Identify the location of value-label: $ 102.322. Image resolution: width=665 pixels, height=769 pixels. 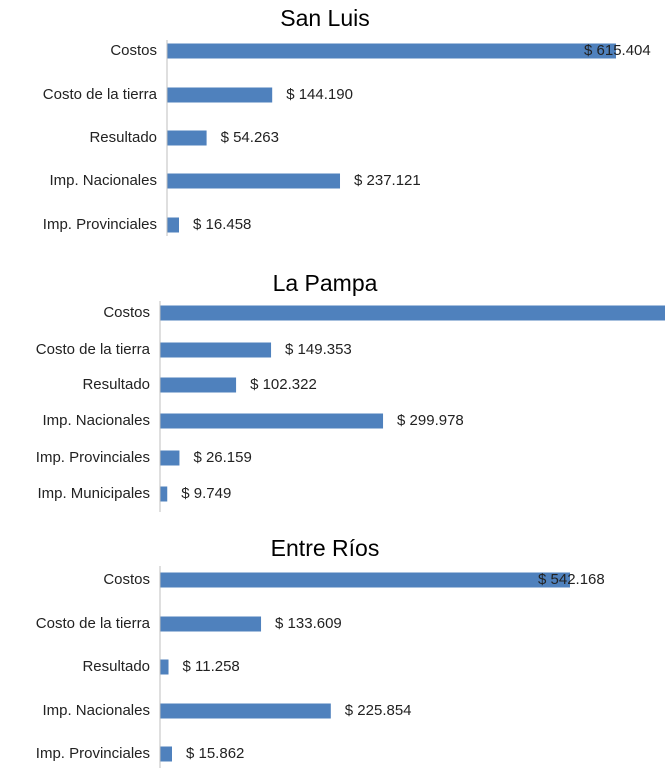
(283, 384).